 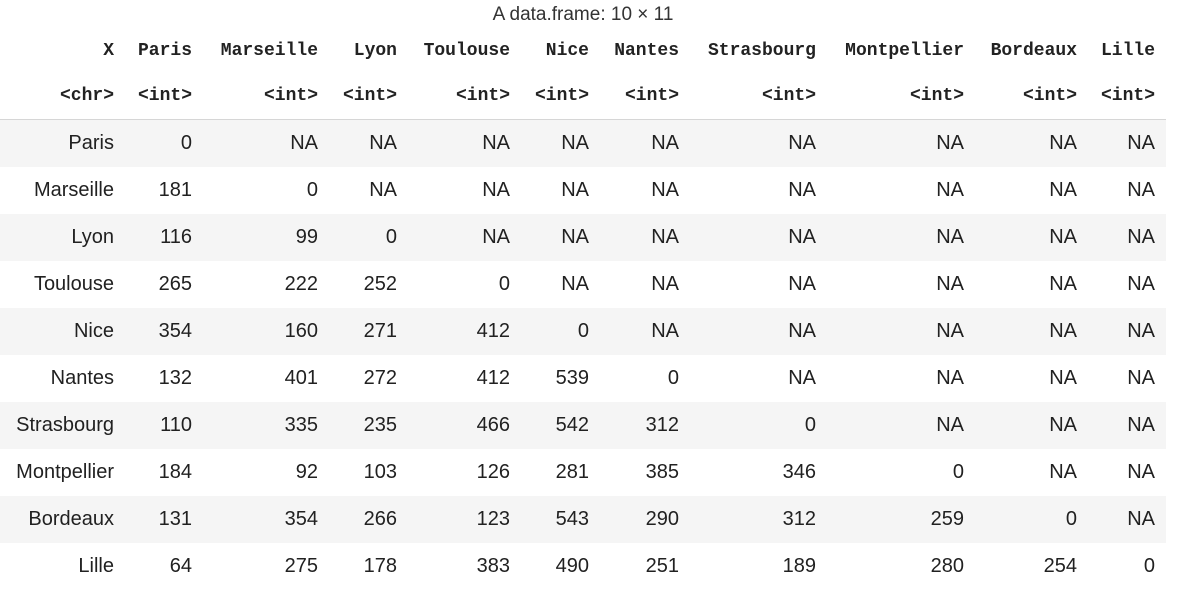 What do you see at coordinates (583, 237) in the screenshot?
I see `table-row: Lyon 116 99 0 NA NA NA NA NA NA NA` at bounding box center [583, 237].